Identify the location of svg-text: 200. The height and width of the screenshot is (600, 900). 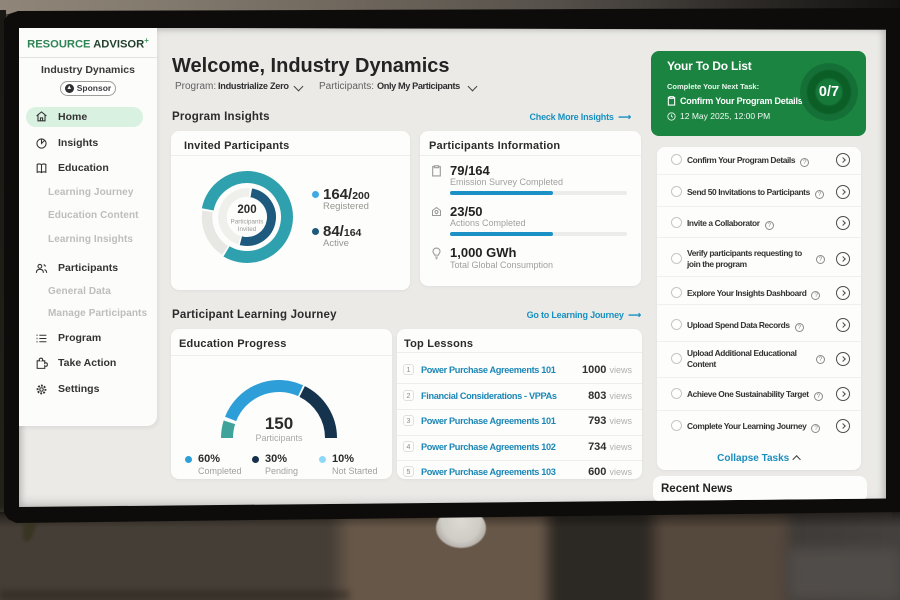
(246, 210).